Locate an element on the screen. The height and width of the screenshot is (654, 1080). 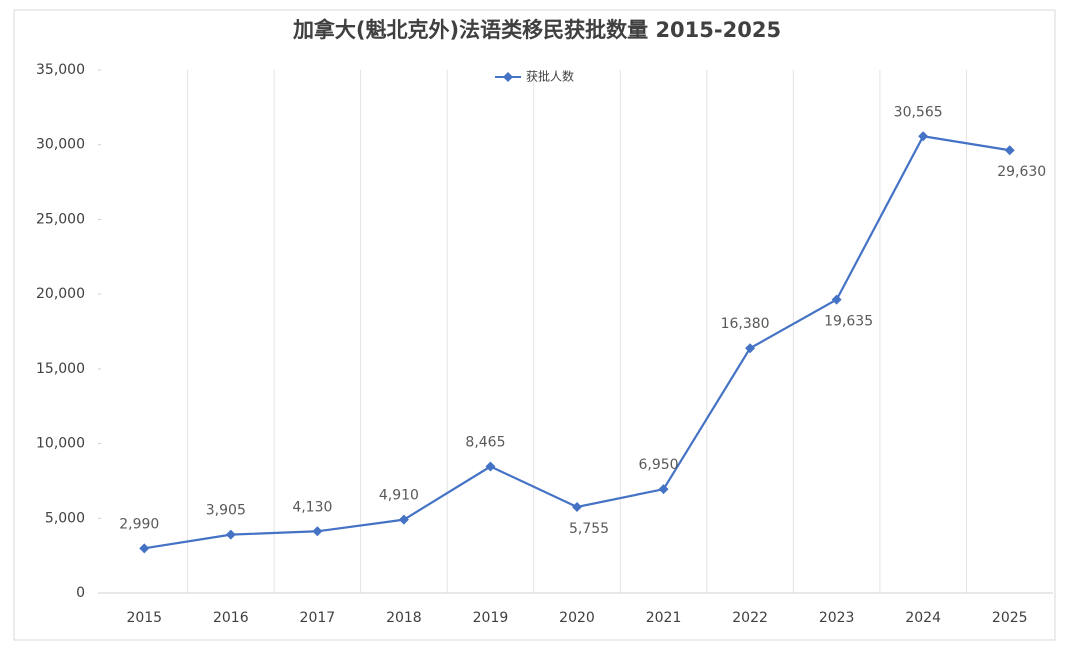
legend-marker is located at coordinates (508, 77).